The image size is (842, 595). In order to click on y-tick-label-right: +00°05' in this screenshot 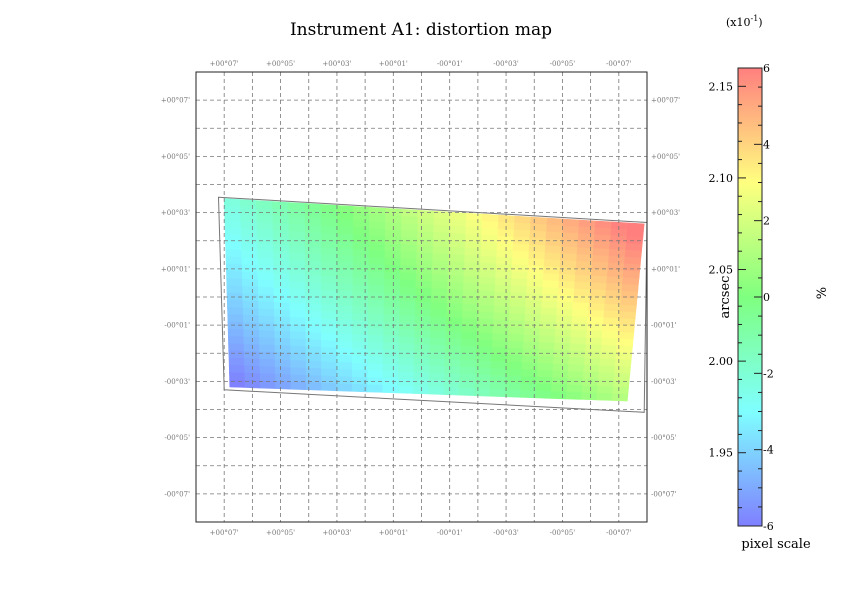, I will do `click(665, 157)`.